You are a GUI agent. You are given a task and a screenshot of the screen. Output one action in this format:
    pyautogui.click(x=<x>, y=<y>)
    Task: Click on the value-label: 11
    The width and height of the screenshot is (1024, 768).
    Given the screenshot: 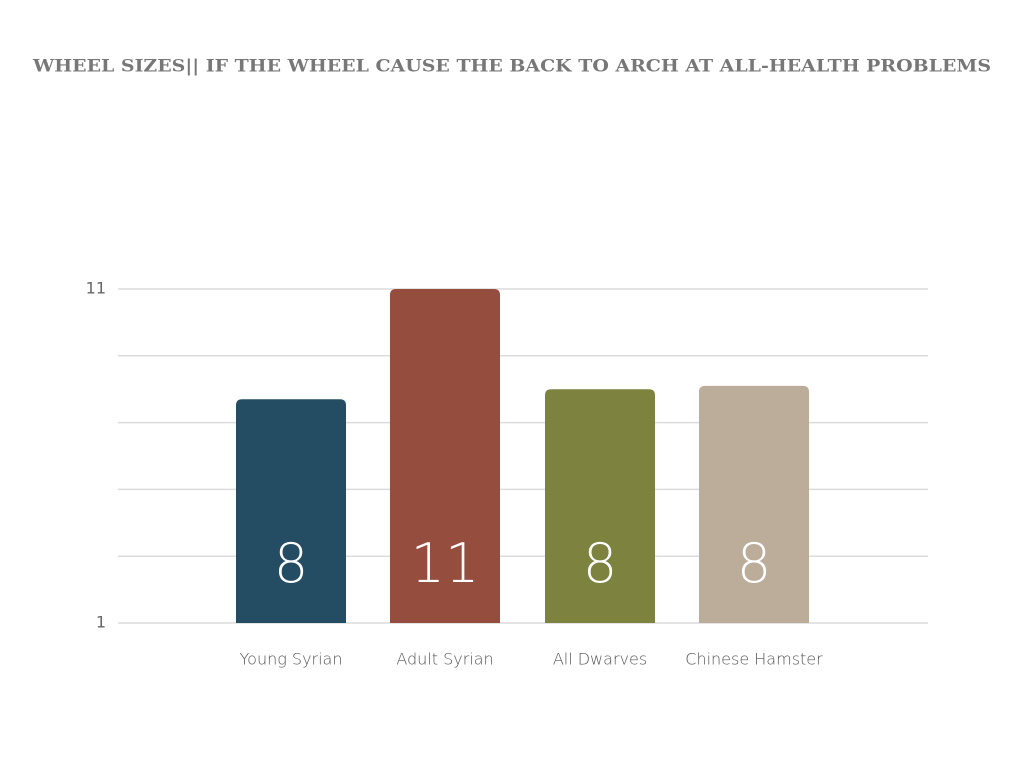 What is the action you would take?
    pyautogui.click(x=445, y=563)
    